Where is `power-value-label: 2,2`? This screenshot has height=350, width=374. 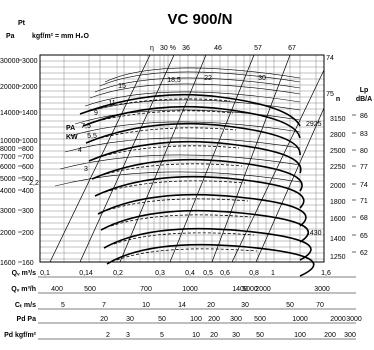 power-value-label: 2,2 is located at coordinates (34, 183).